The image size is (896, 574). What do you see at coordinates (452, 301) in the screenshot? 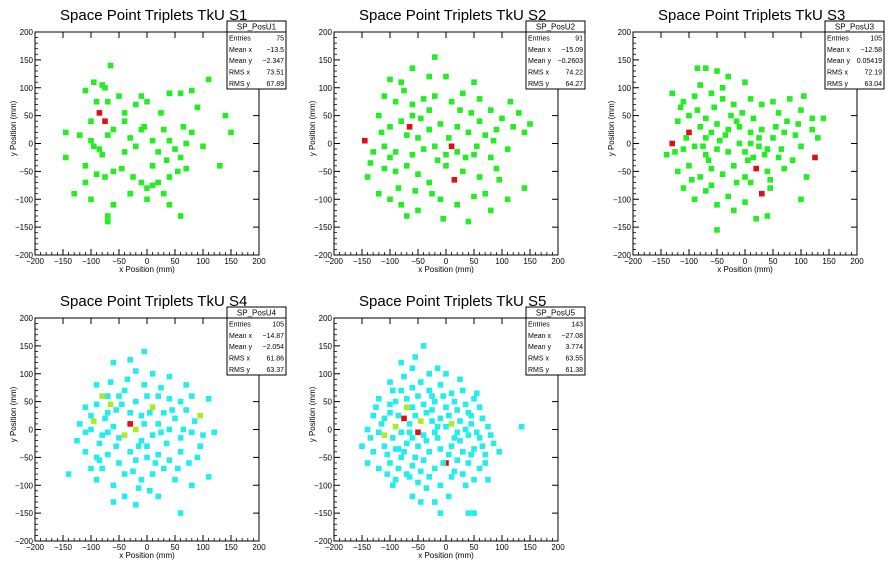
I see `chart-title: Space Point Triplets TkU S5` at bounding box center [452, 301].